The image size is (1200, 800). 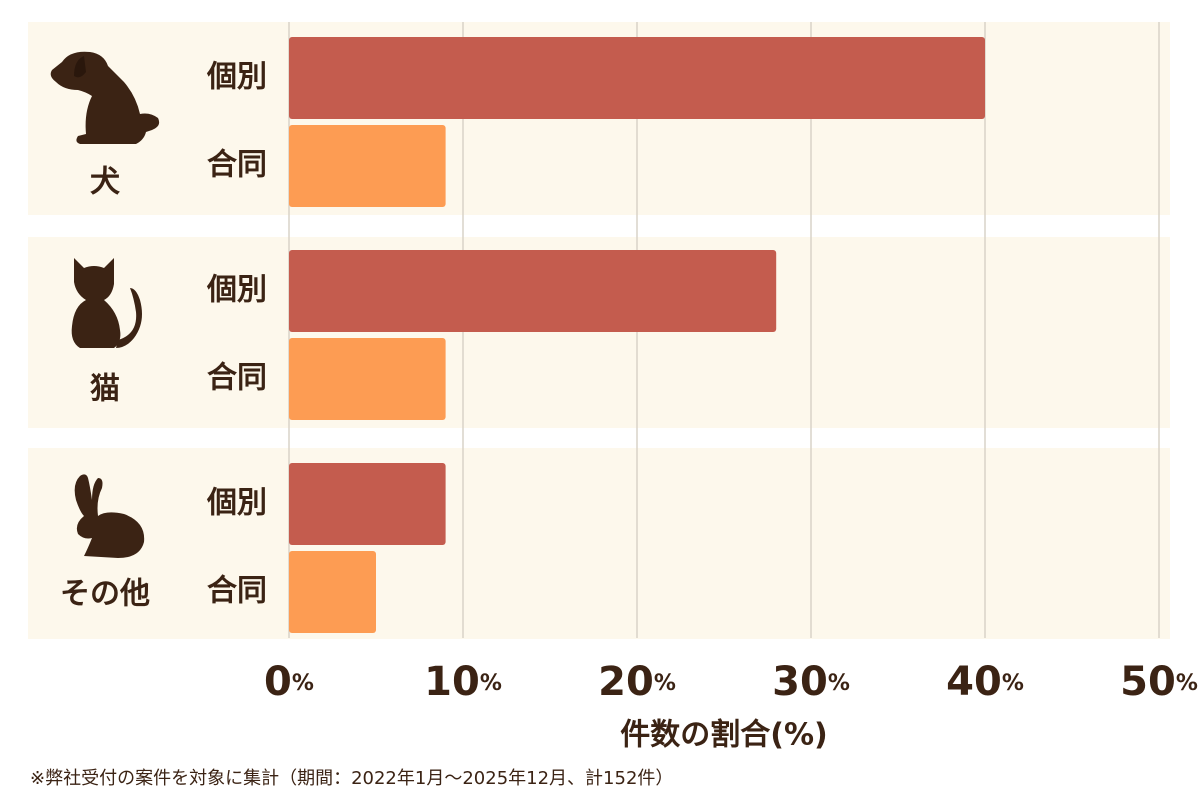 What do you see at coordinates (811, 682) in the screenshot?
I see `x-tick-label: 30%` at bounding box center [811, 682].